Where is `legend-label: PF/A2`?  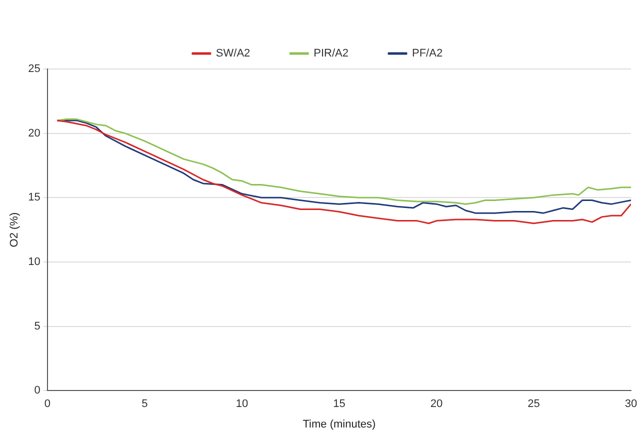 legend-label: PF/A2 is located at coordinates (427, 54).